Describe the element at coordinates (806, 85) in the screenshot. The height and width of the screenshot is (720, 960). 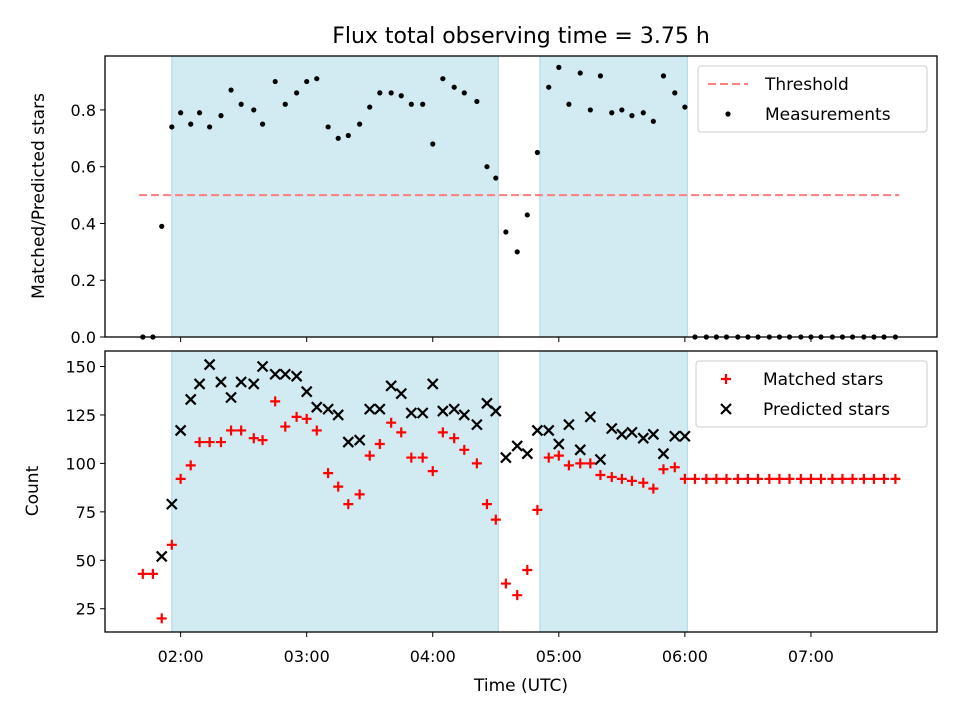
I see `legend-label: Threshold` at that location.